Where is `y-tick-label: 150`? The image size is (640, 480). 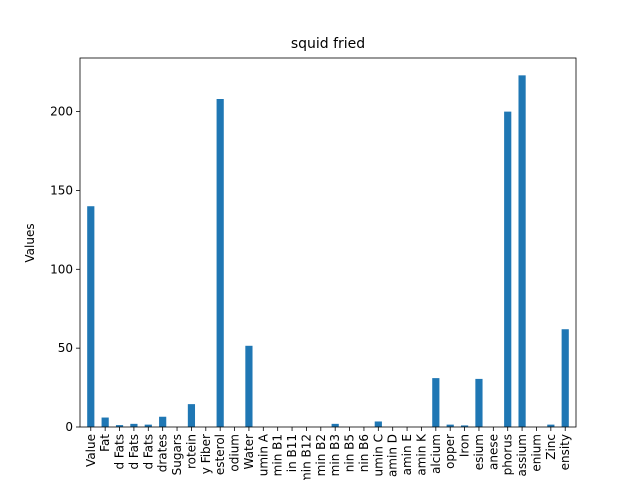
y-tick-label: 150 is located at coordinates (61, 190).